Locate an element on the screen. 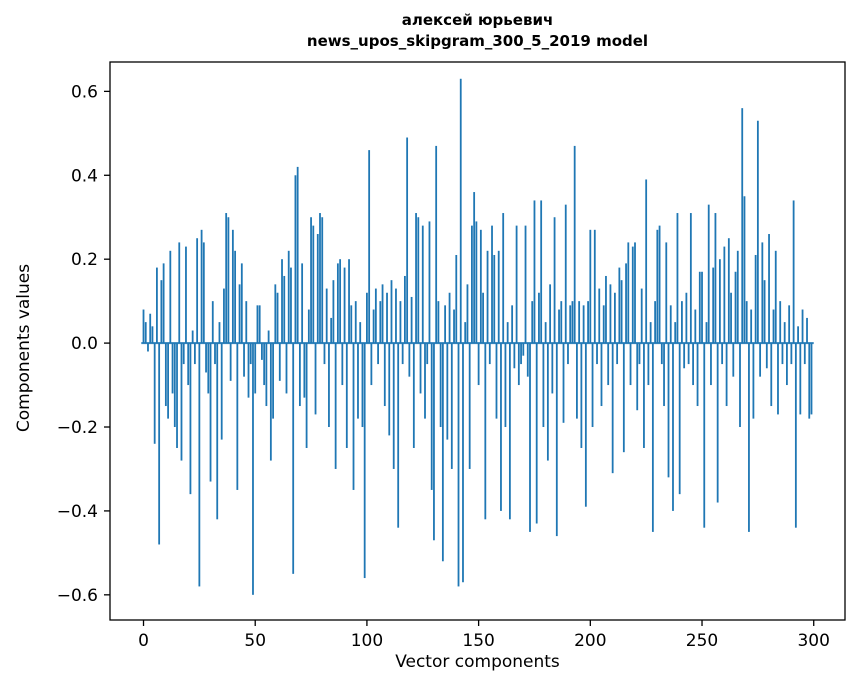 This screenshot has width=867, height=696. x-tick-label: 150 is located at coordinates (478, 641).